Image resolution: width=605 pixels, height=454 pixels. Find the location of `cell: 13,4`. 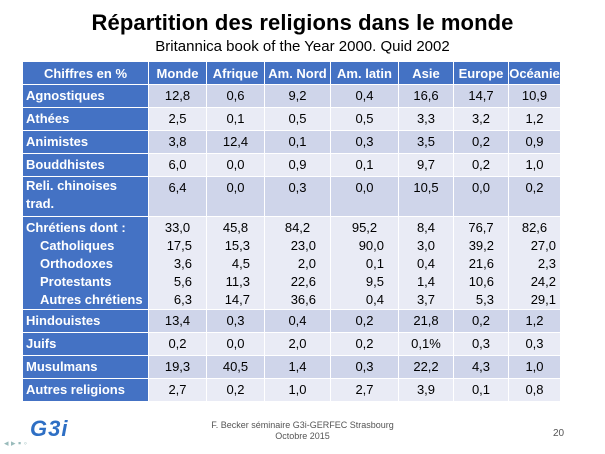

cell: 13,4 is located at coordinates (177, 321).